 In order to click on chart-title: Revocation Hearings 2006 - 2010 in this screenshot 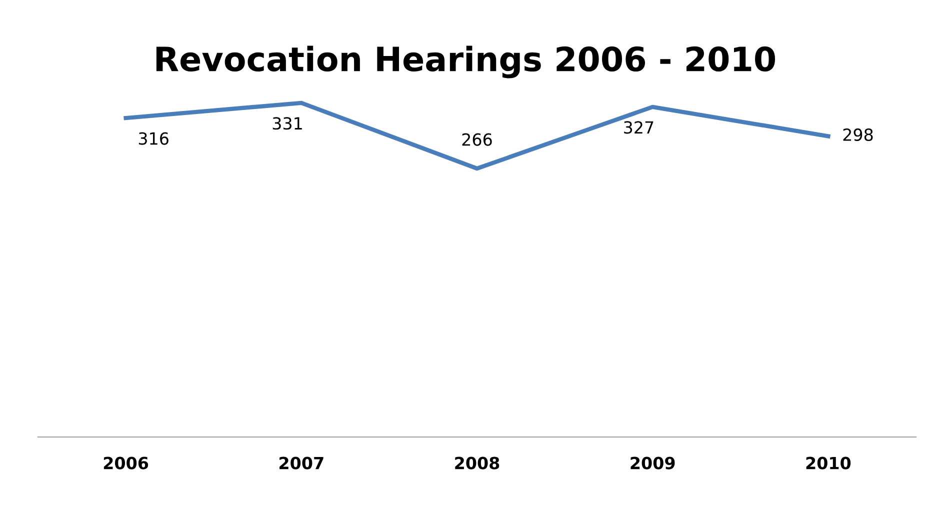, I will do `click(466, 62)`.